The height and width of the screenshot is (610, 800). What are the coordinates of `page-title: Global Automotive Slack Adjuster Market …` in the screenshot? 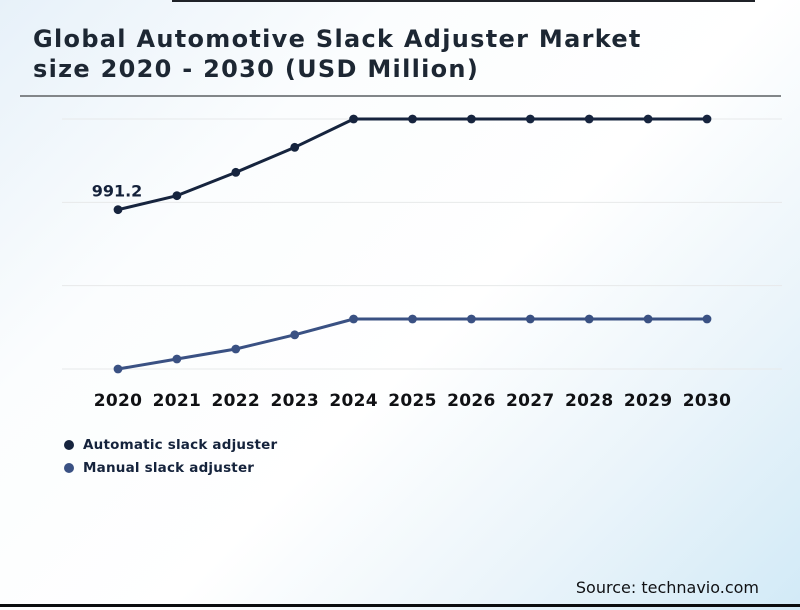 It's located at (403, 54).